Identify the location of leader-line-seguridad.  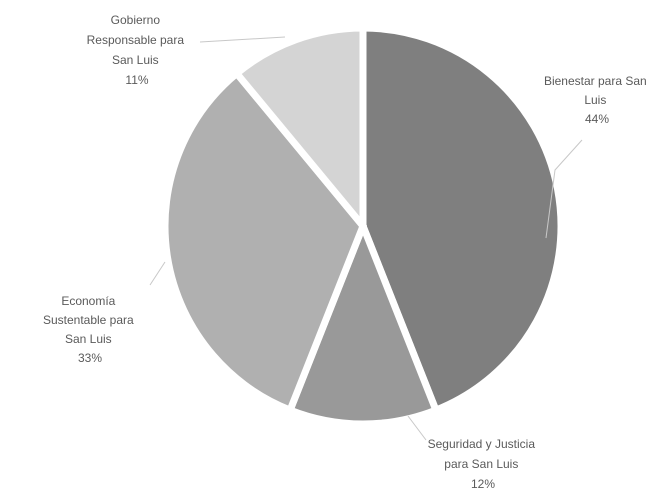
(417, 428).